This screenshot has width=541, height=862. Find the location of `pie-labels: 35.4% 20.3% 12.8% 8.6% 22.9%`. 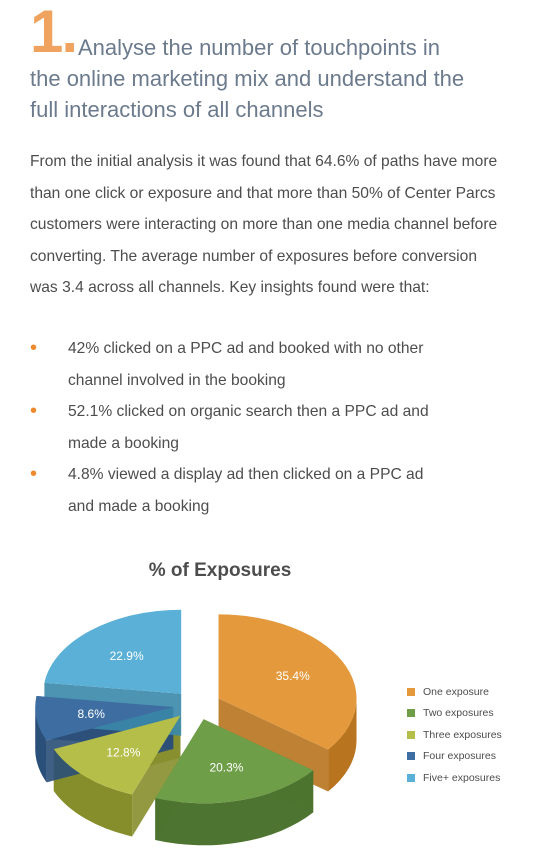

pie-labels: 35.4% 20.3% 12.8% 8.6% 22.9% is located at coordinates (194, 712).